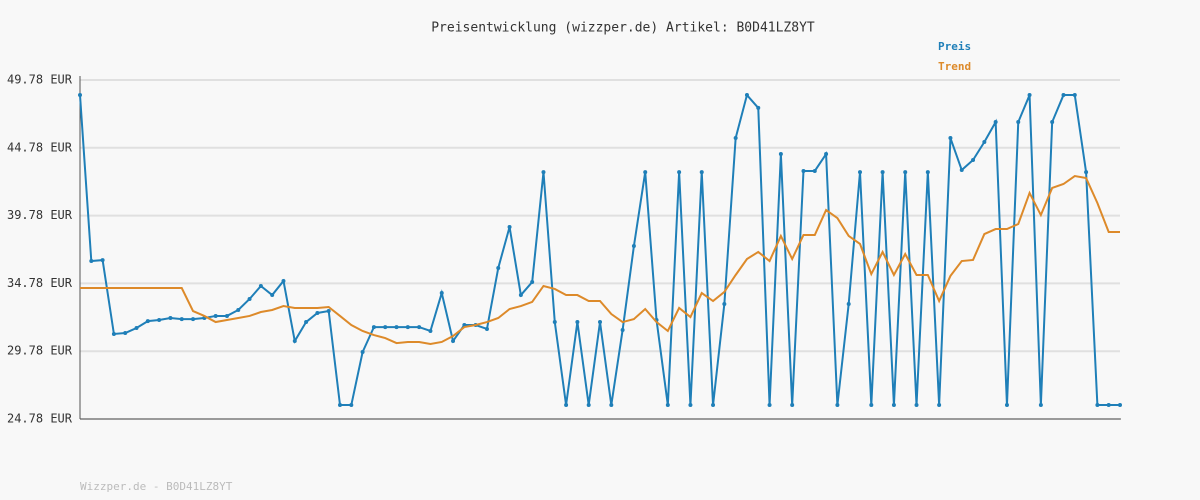 Image resolution: width=1200 pixels, height=500 pixels. Describe the element at coordinates (40, 215) in the screenshot. I see `y-tick-label: 39.78 EUR` at that location.